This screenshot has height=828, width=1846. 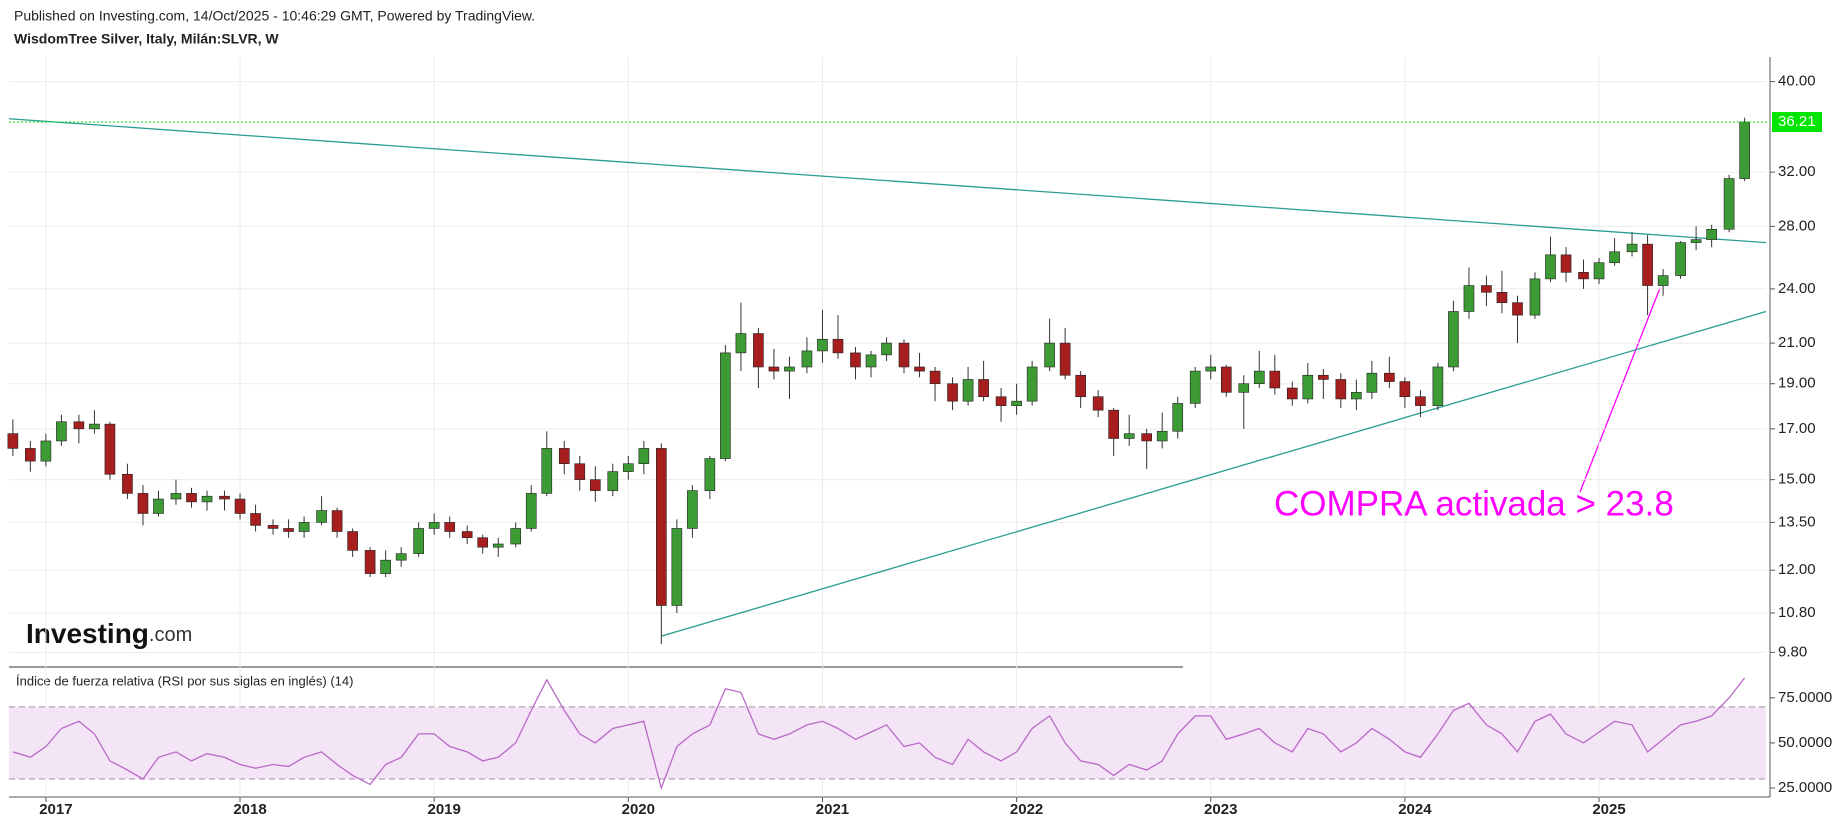 I want to click on trendline, so click(x=887, y=181).